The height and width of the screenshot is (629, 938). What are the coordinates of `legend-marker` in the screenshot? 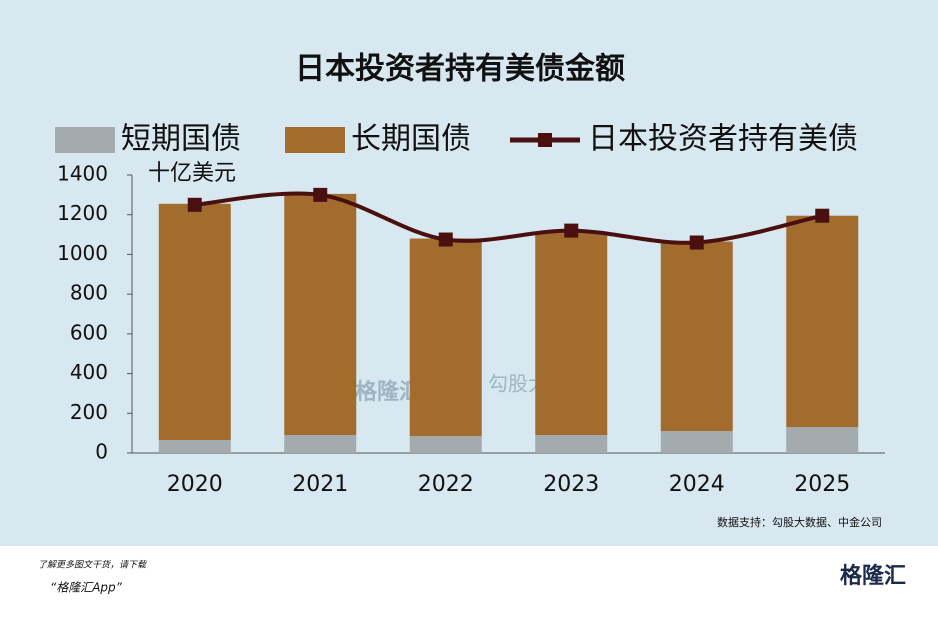 It's located at (545, 140).